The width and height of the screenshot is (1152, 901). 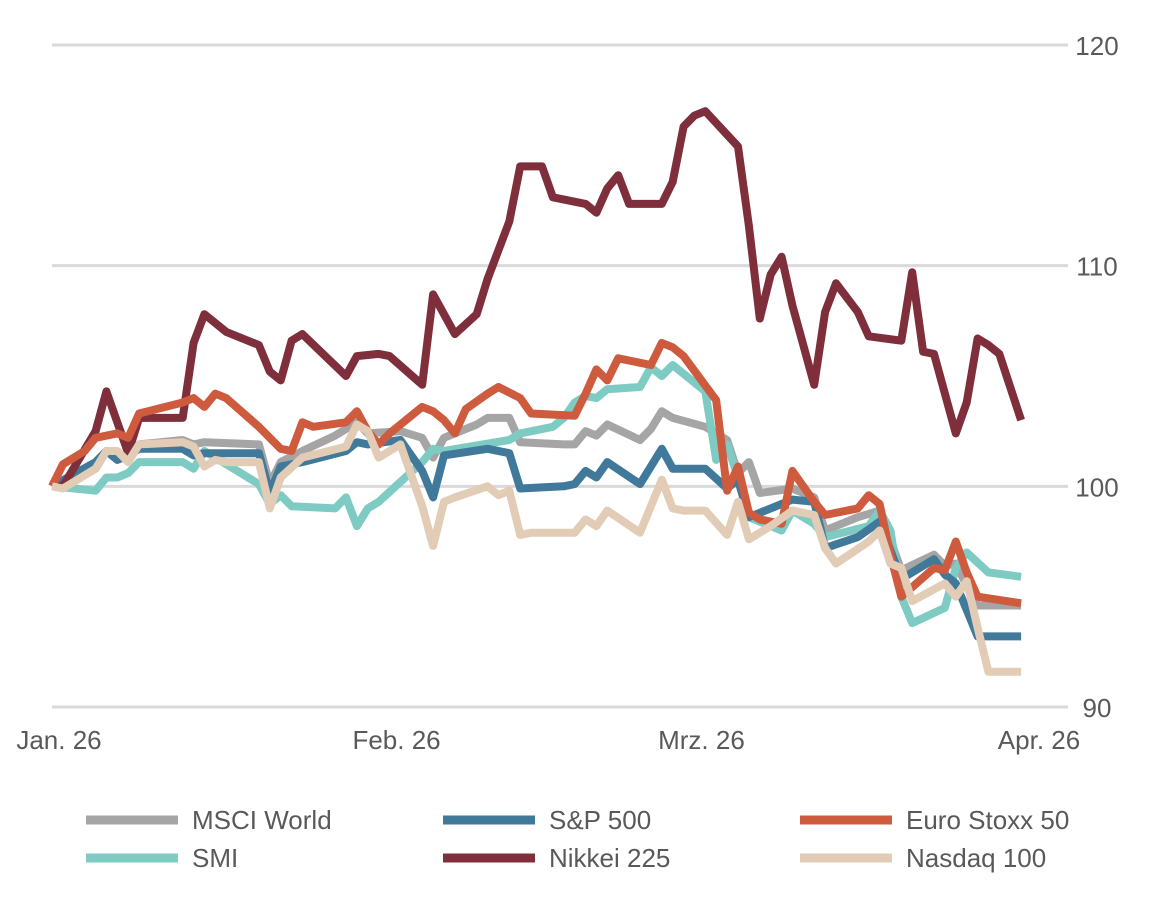 I want to click on x-tick-label: Feb. 26, so click(x=396, y=740).